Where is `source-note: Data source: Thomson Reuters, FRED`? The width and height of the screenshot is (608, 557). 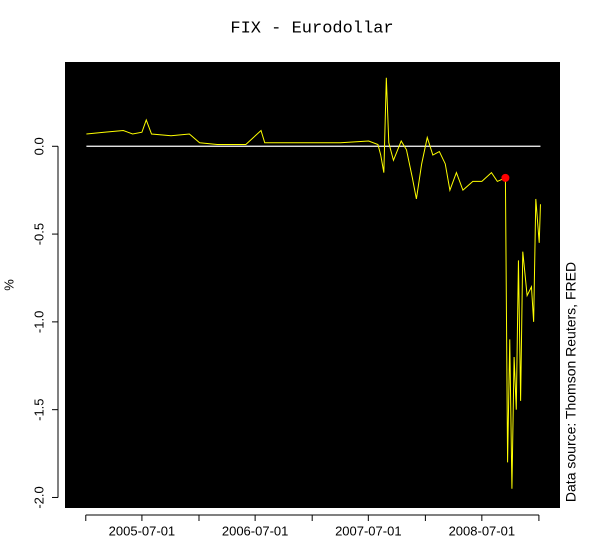 source-note: Data source: Thomson Reuters, FRED is located at coordinates (571, 382).